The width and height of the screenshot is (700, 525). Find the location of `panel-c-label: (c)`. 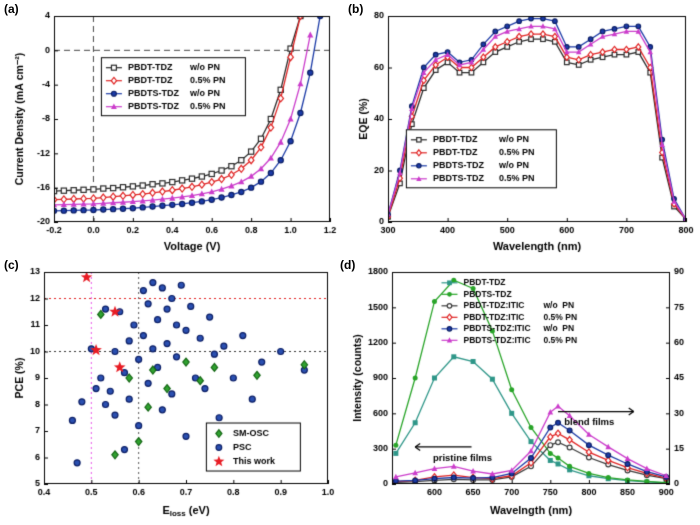

panel-c-label: (c) is located at coordinates (11, 265).